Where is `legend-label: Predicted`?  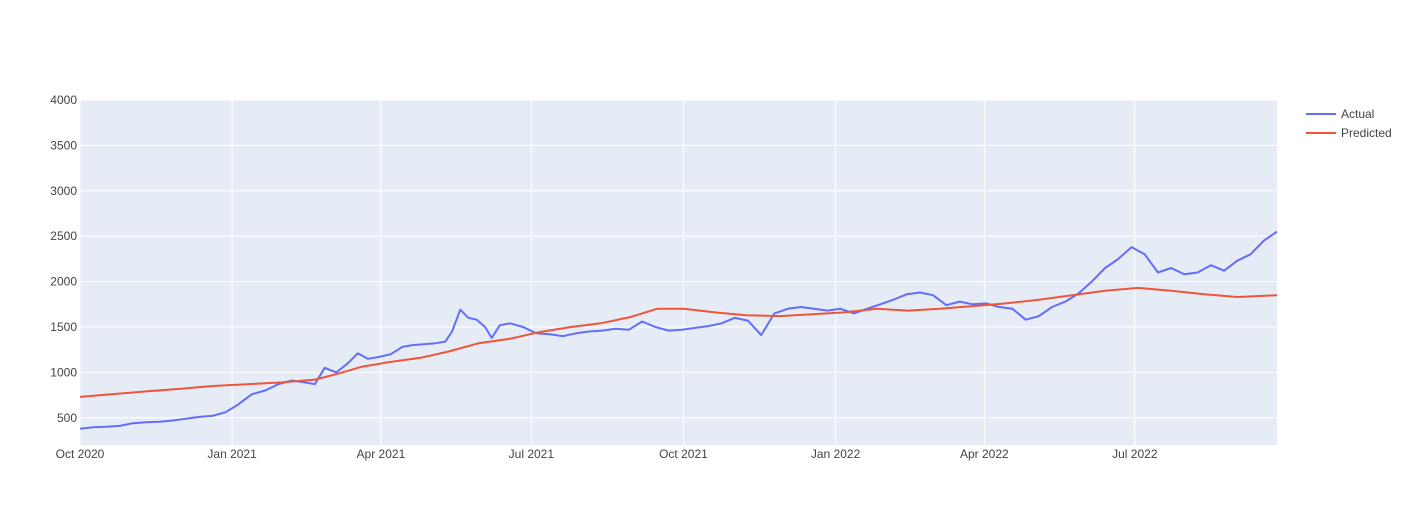
legend-label: Predicted is located at coordinates (1366, 133).